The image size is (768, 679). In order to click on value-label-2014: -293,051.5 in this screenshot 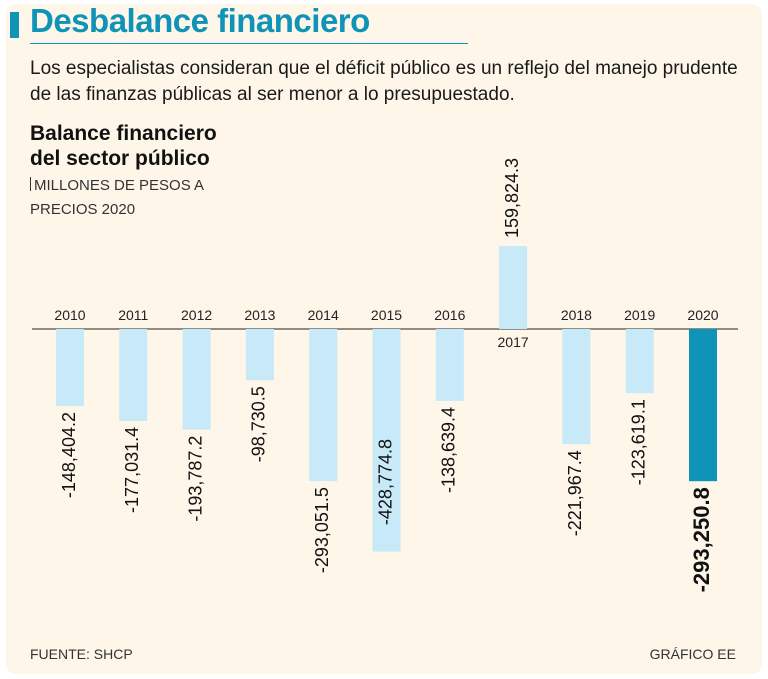, I will do `click(322, 530)`.